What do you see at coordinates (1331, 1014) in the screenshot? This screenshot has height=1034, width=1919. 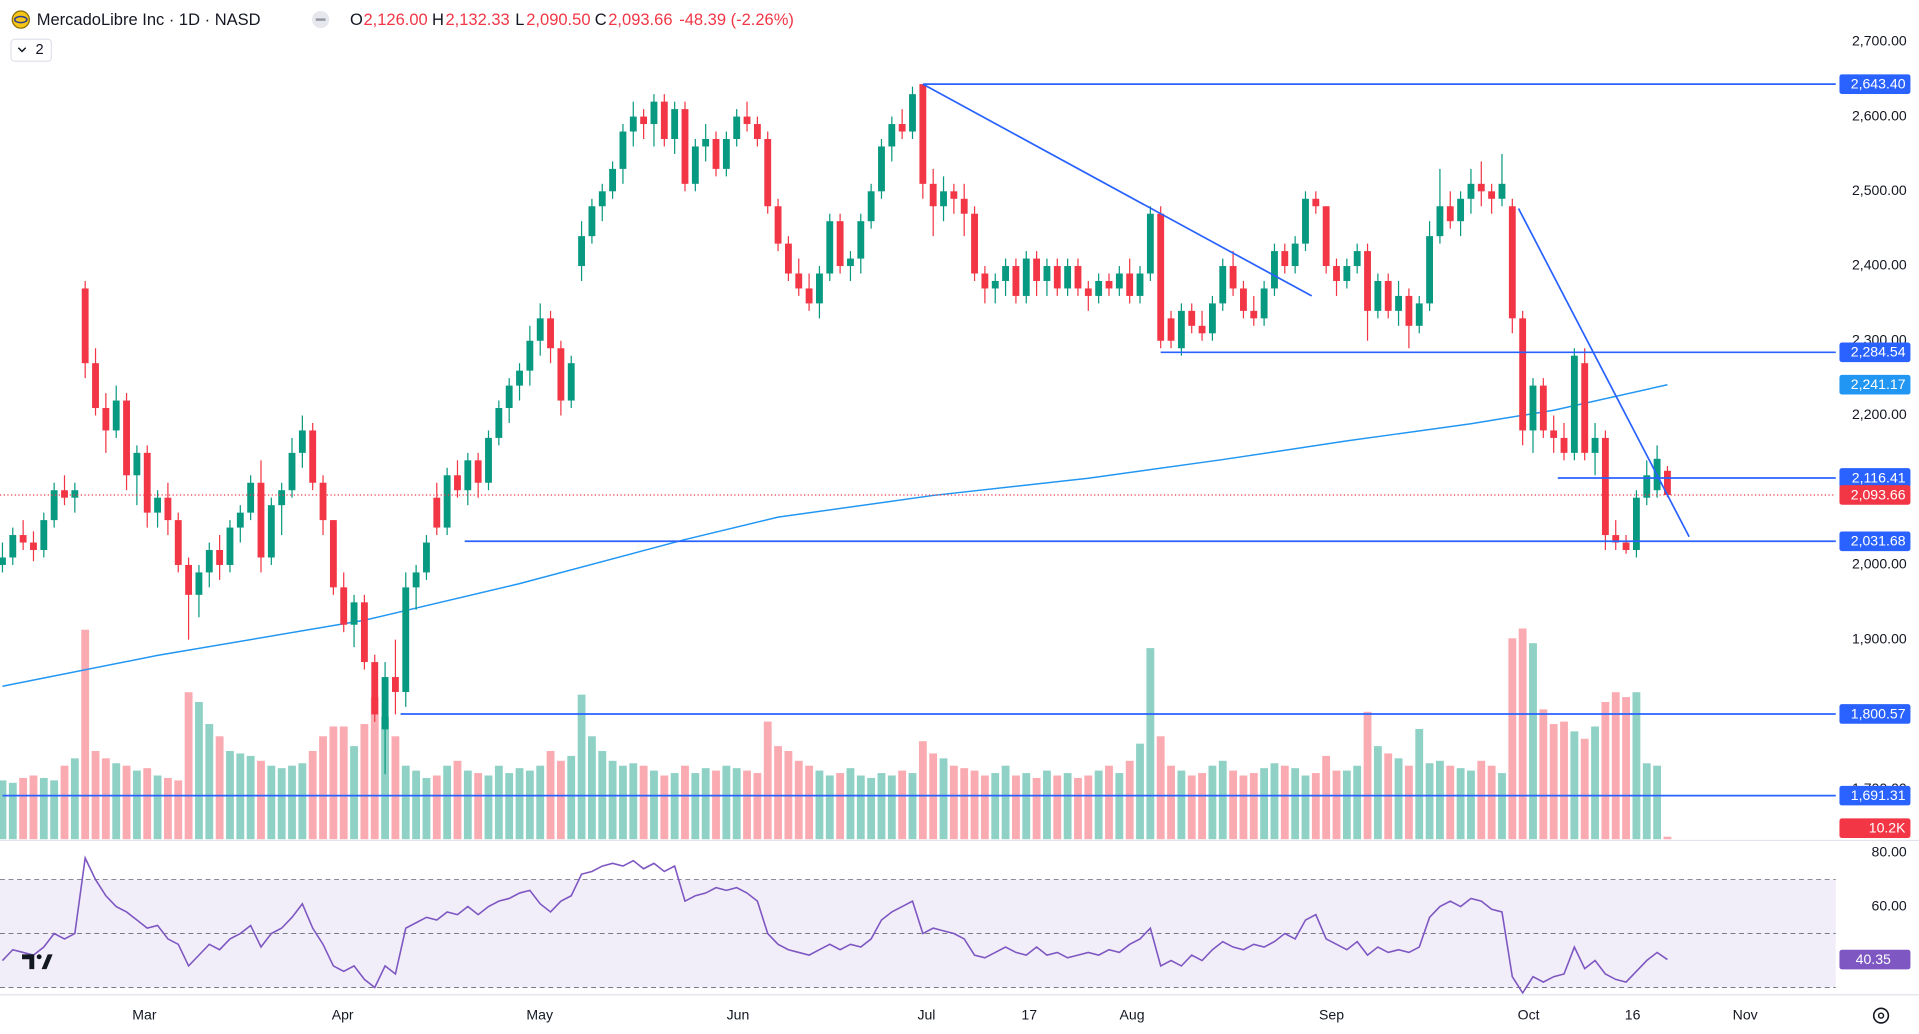 I see `x-tick-label: Sep` at bounding box center [1331, 1014].